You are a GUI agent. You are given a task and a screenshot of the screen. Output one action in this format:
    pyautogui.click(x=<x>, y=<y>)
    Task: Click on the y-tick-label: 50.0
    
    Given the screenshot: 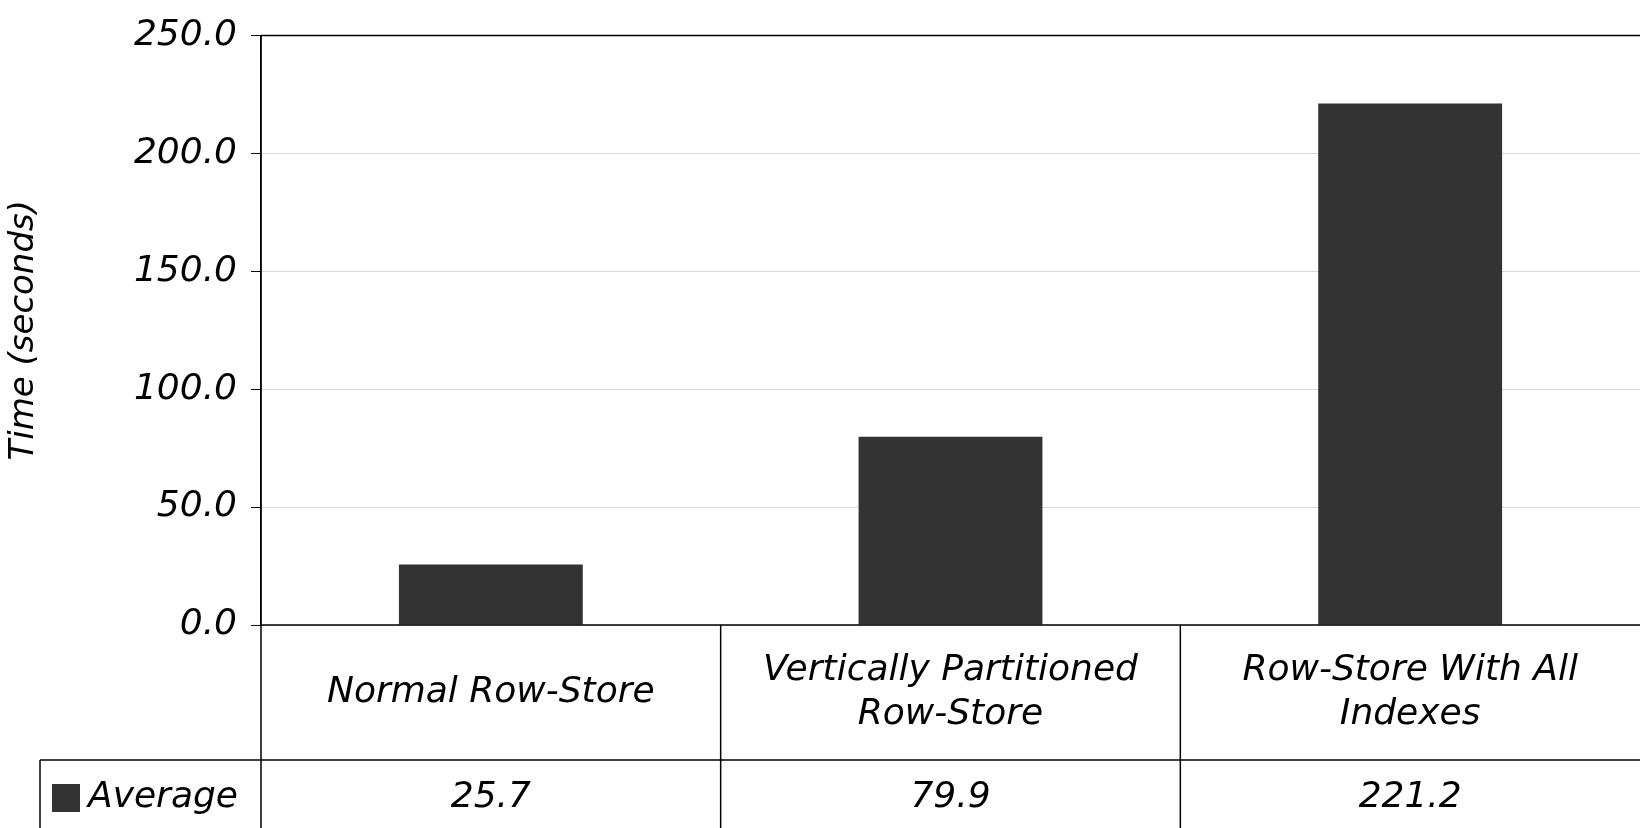 What is the action you would take?
    pyautogui.click(x=196, y=504)
    